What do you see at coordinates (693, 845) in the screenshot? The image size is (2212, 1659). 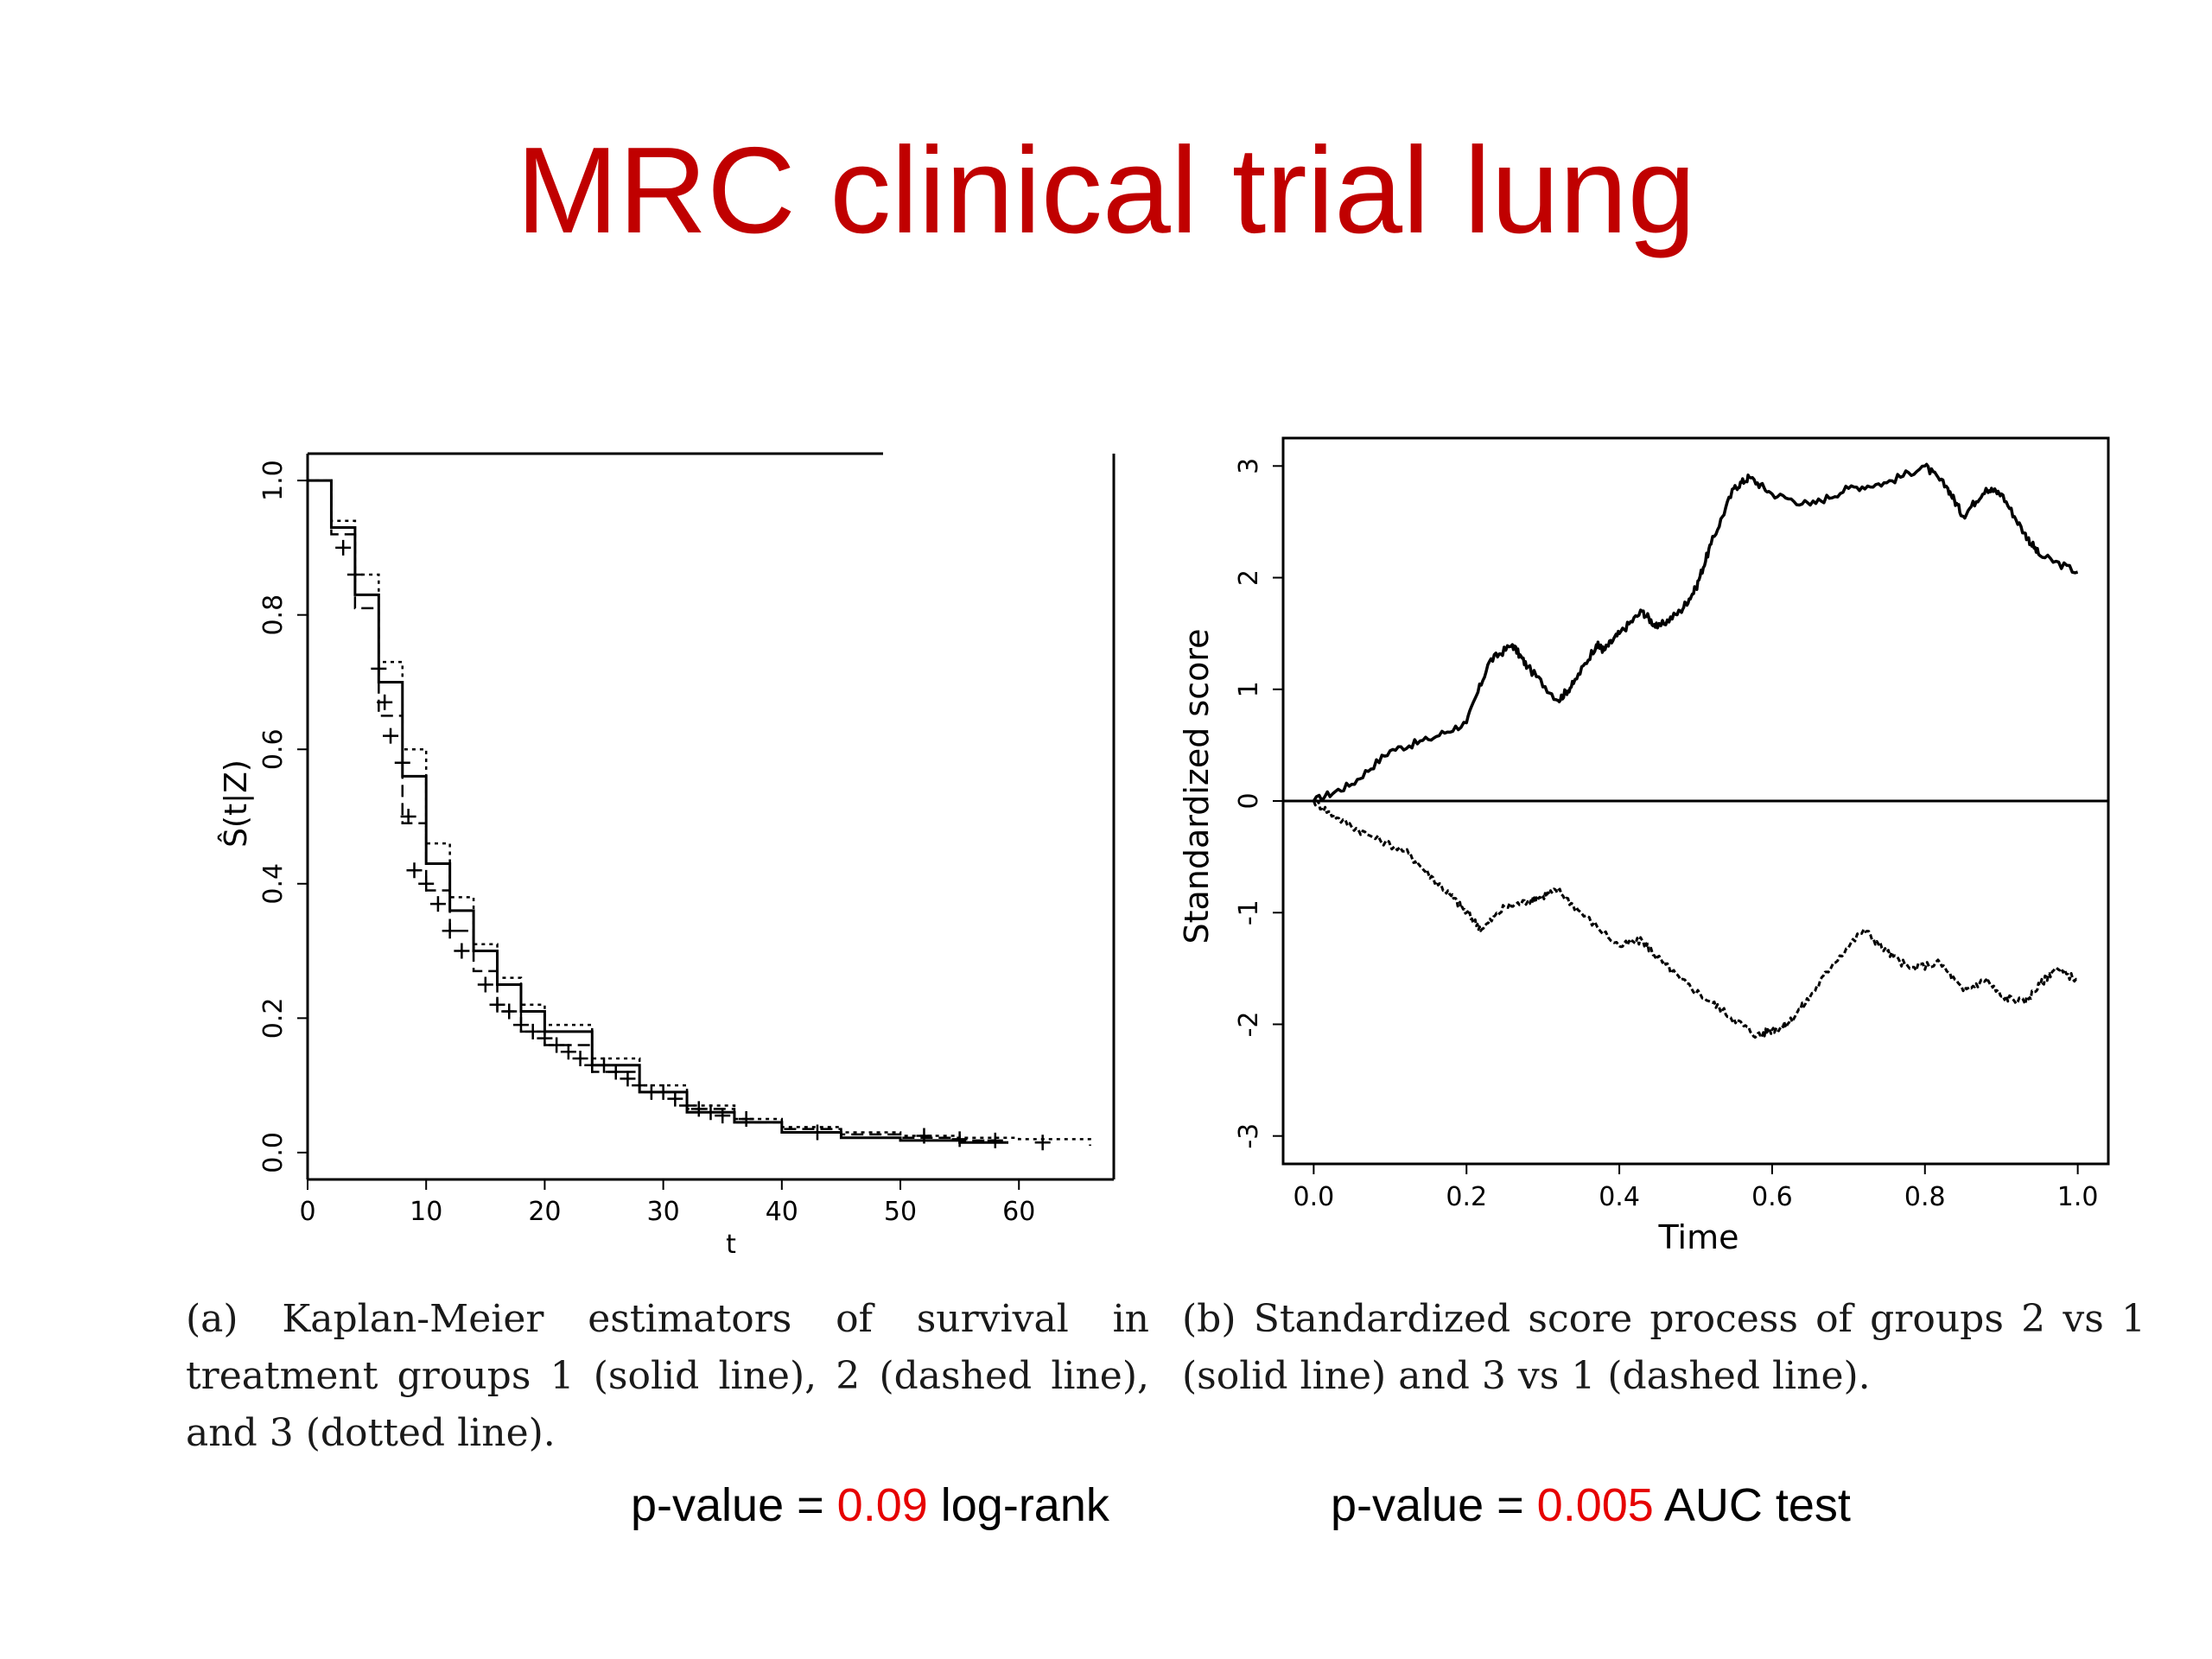 I see `km-censor-marks` at bounding box center [693, 845].